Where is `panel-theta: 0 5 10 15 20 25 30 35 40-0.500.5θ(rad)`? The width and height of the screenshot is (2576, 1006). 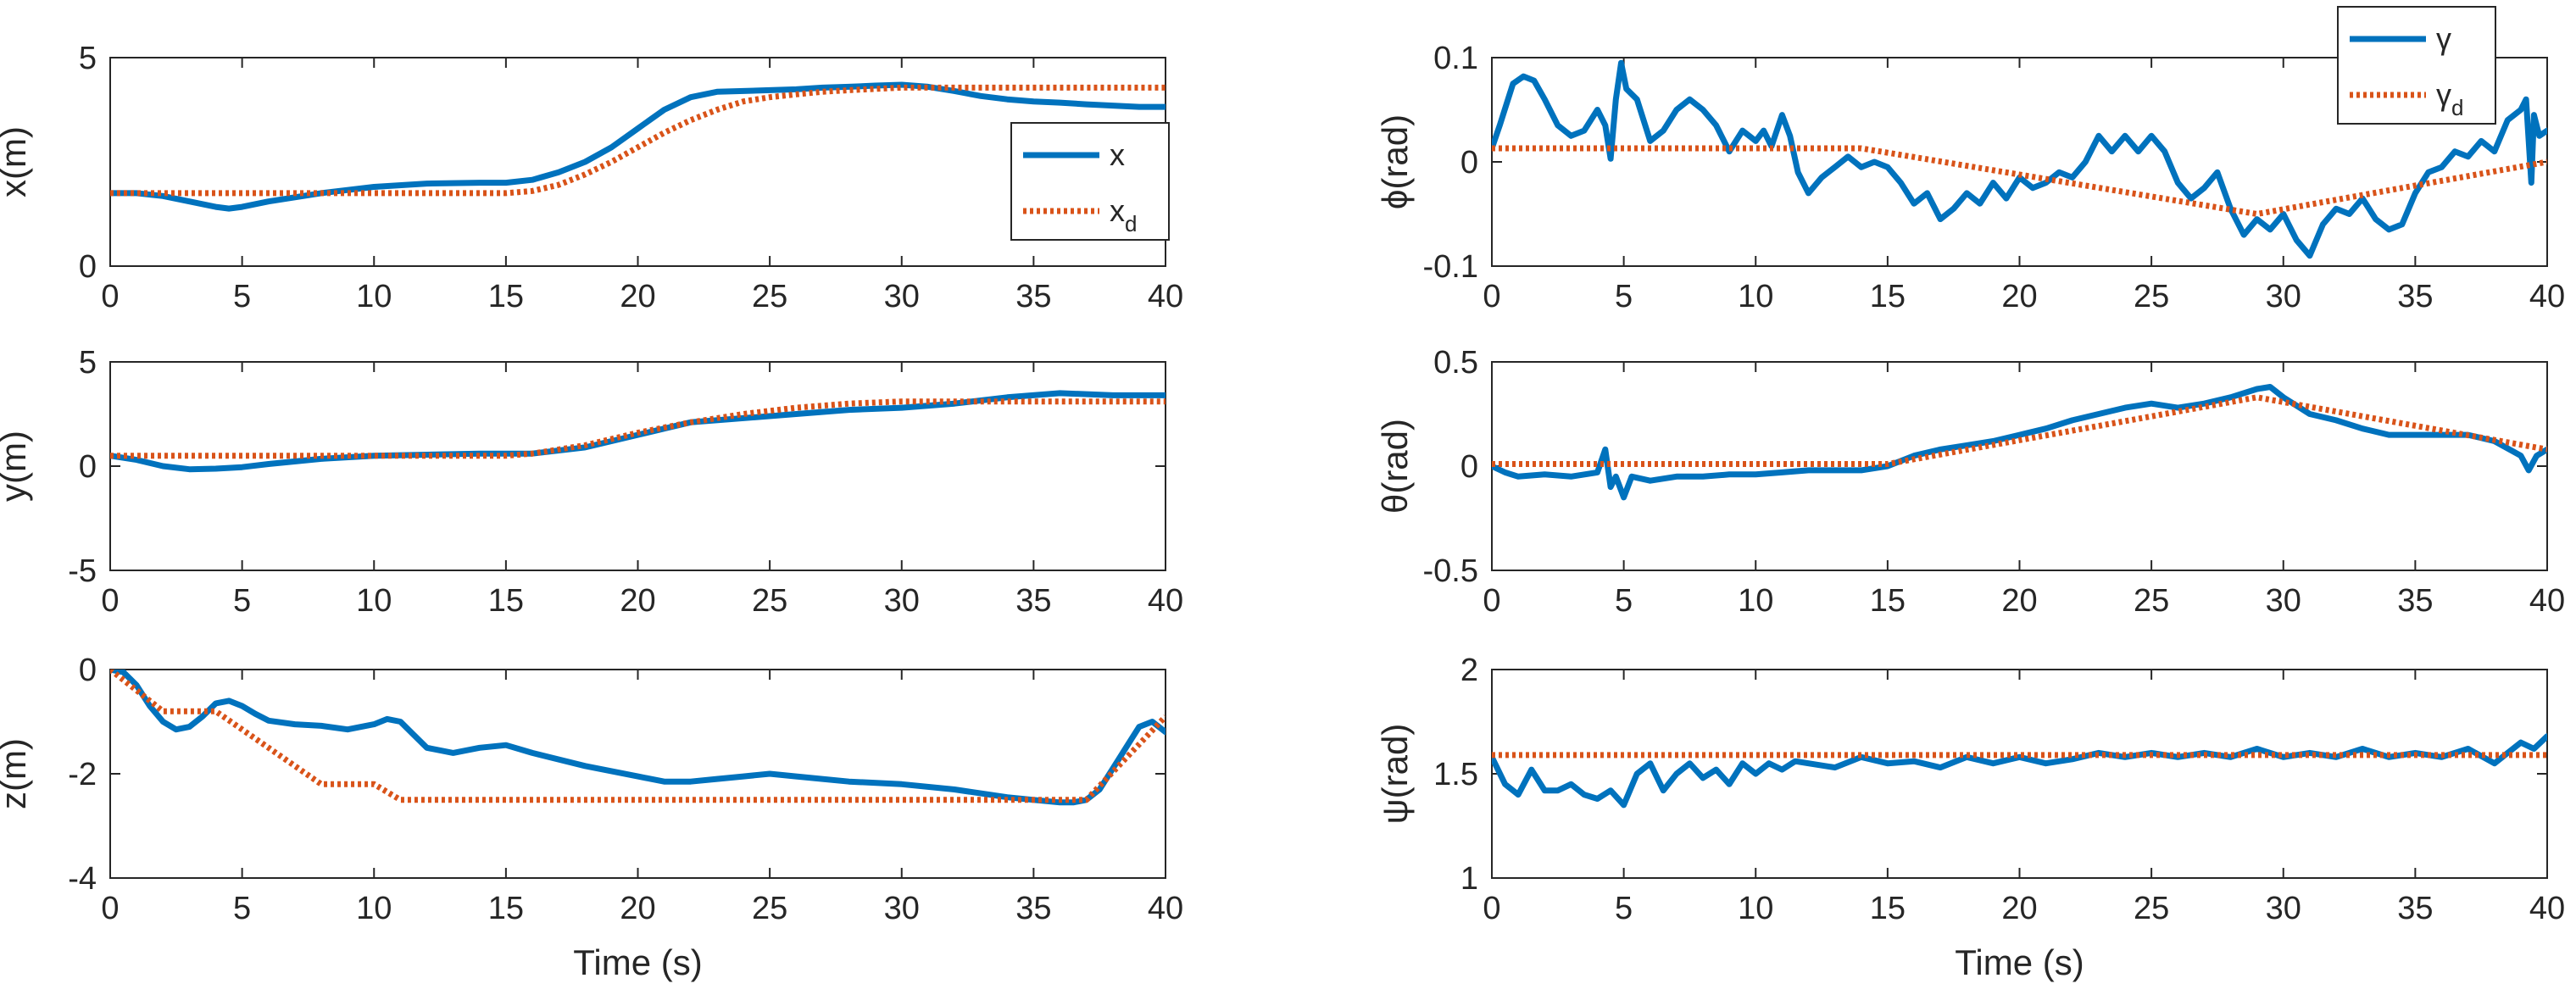 panel-theta: 0 5 10 15 20 25 30 35 40-0.500.5θ(rad) is located at coordinates (1970, 482).